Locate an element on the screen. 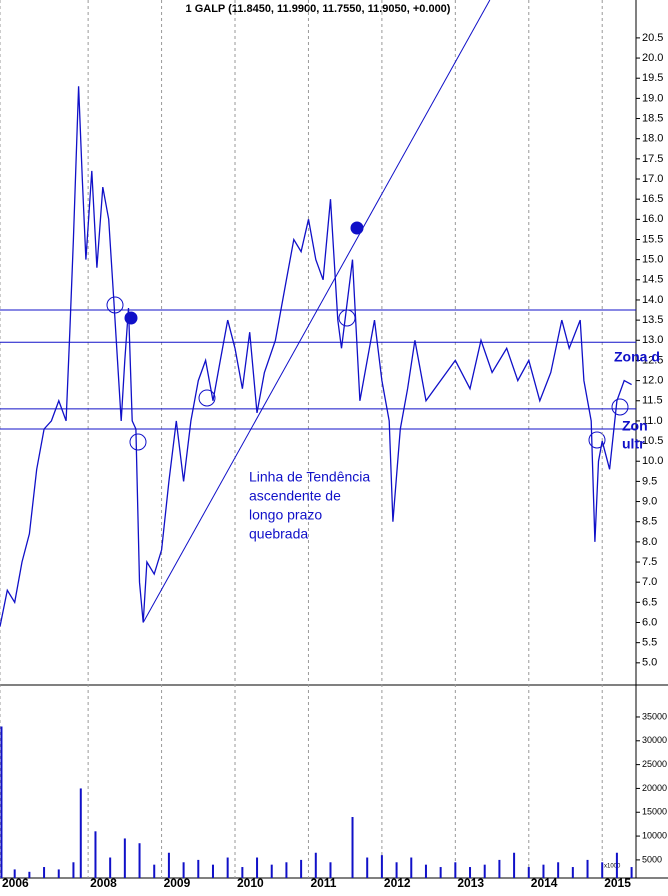 The width and height of the screenshot is (668, 896). y-tick-label: 19.0 is located at coordinates (652, 98).